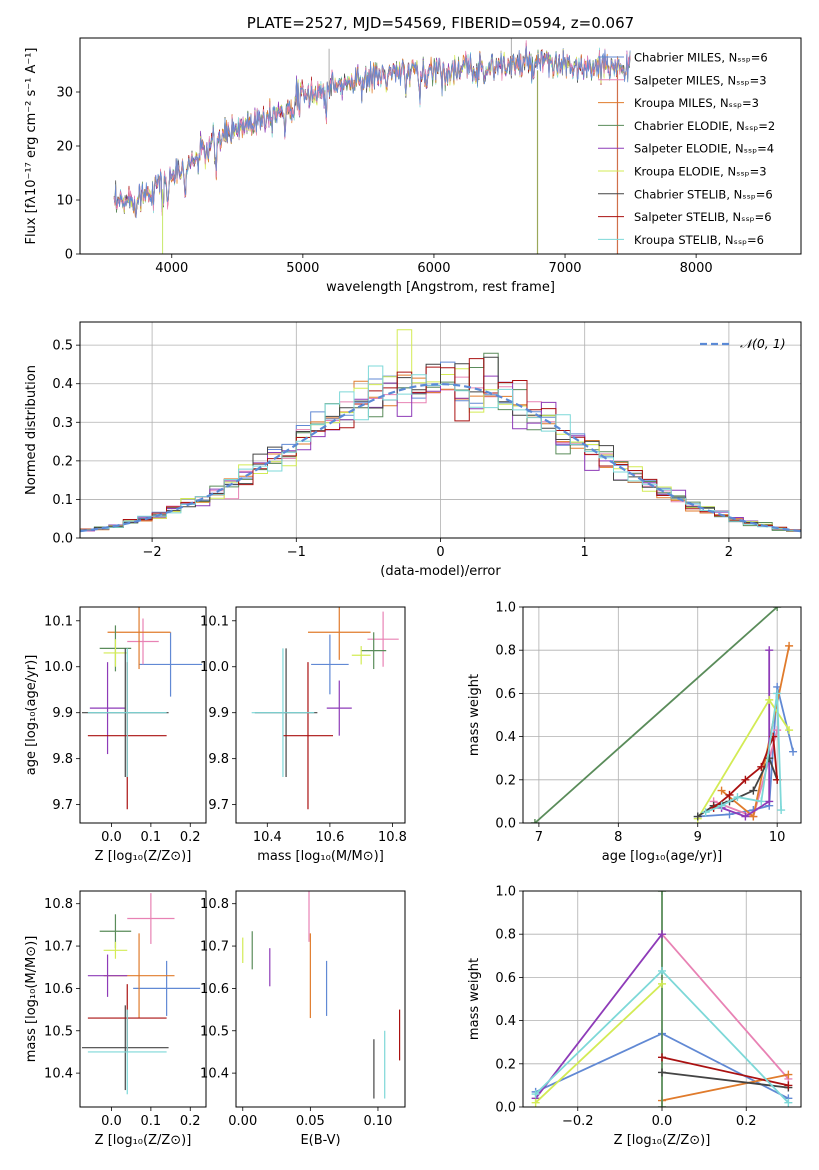  Describe the element at coordinates (440, 571) in the screenshot. I see `x-axis-label: (data-model)/error` at that location.